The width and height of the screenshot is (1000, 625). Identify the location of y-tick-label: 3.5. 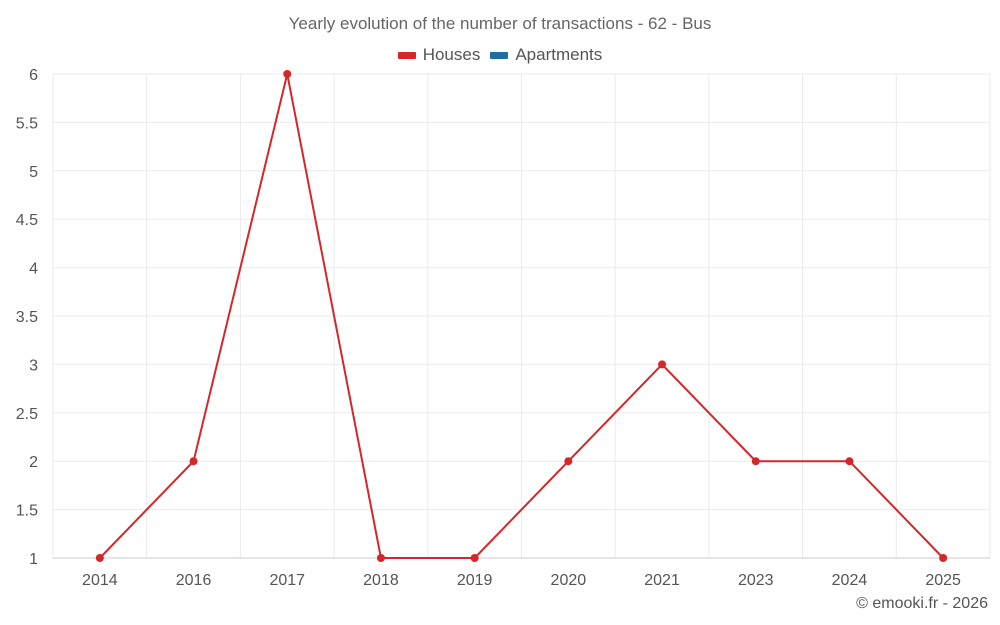
(27, 317).